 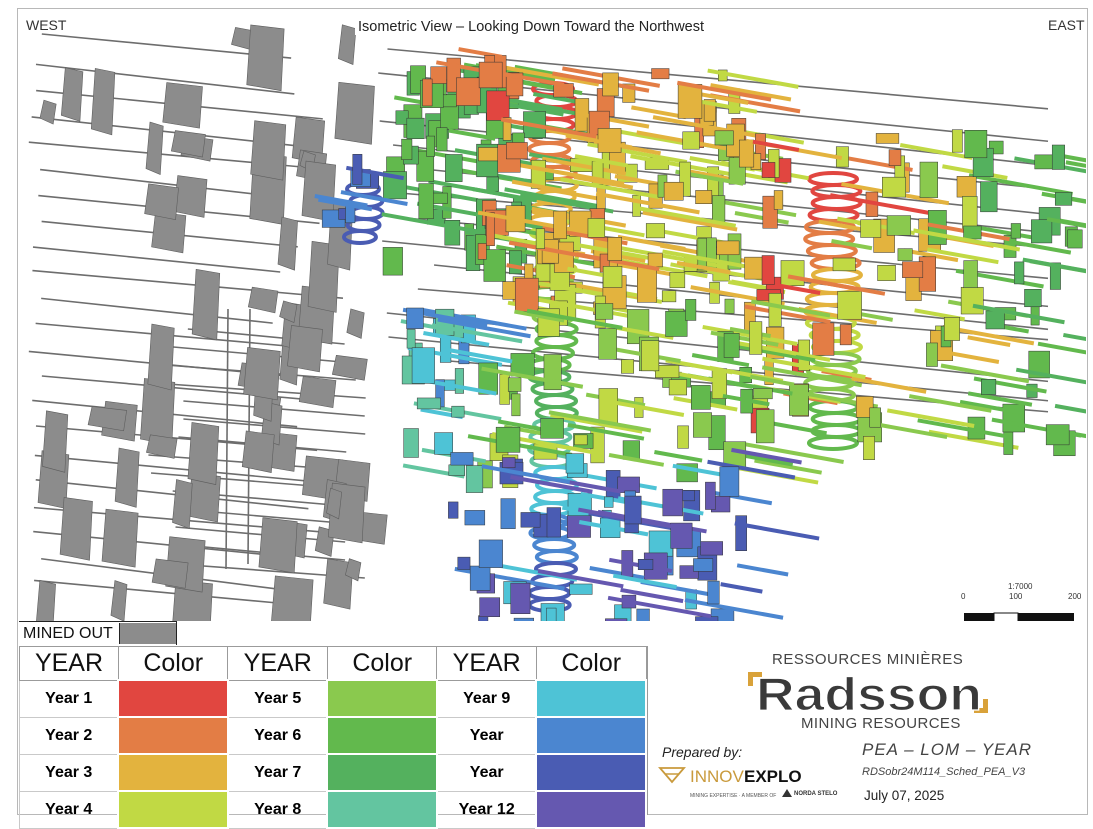 What do you see at coordinates (733, 796) in the screenshot?
I see `consultant-tagline: MINING EXPERTISE · A MEMBER OF` at bounding box center [733, 796].